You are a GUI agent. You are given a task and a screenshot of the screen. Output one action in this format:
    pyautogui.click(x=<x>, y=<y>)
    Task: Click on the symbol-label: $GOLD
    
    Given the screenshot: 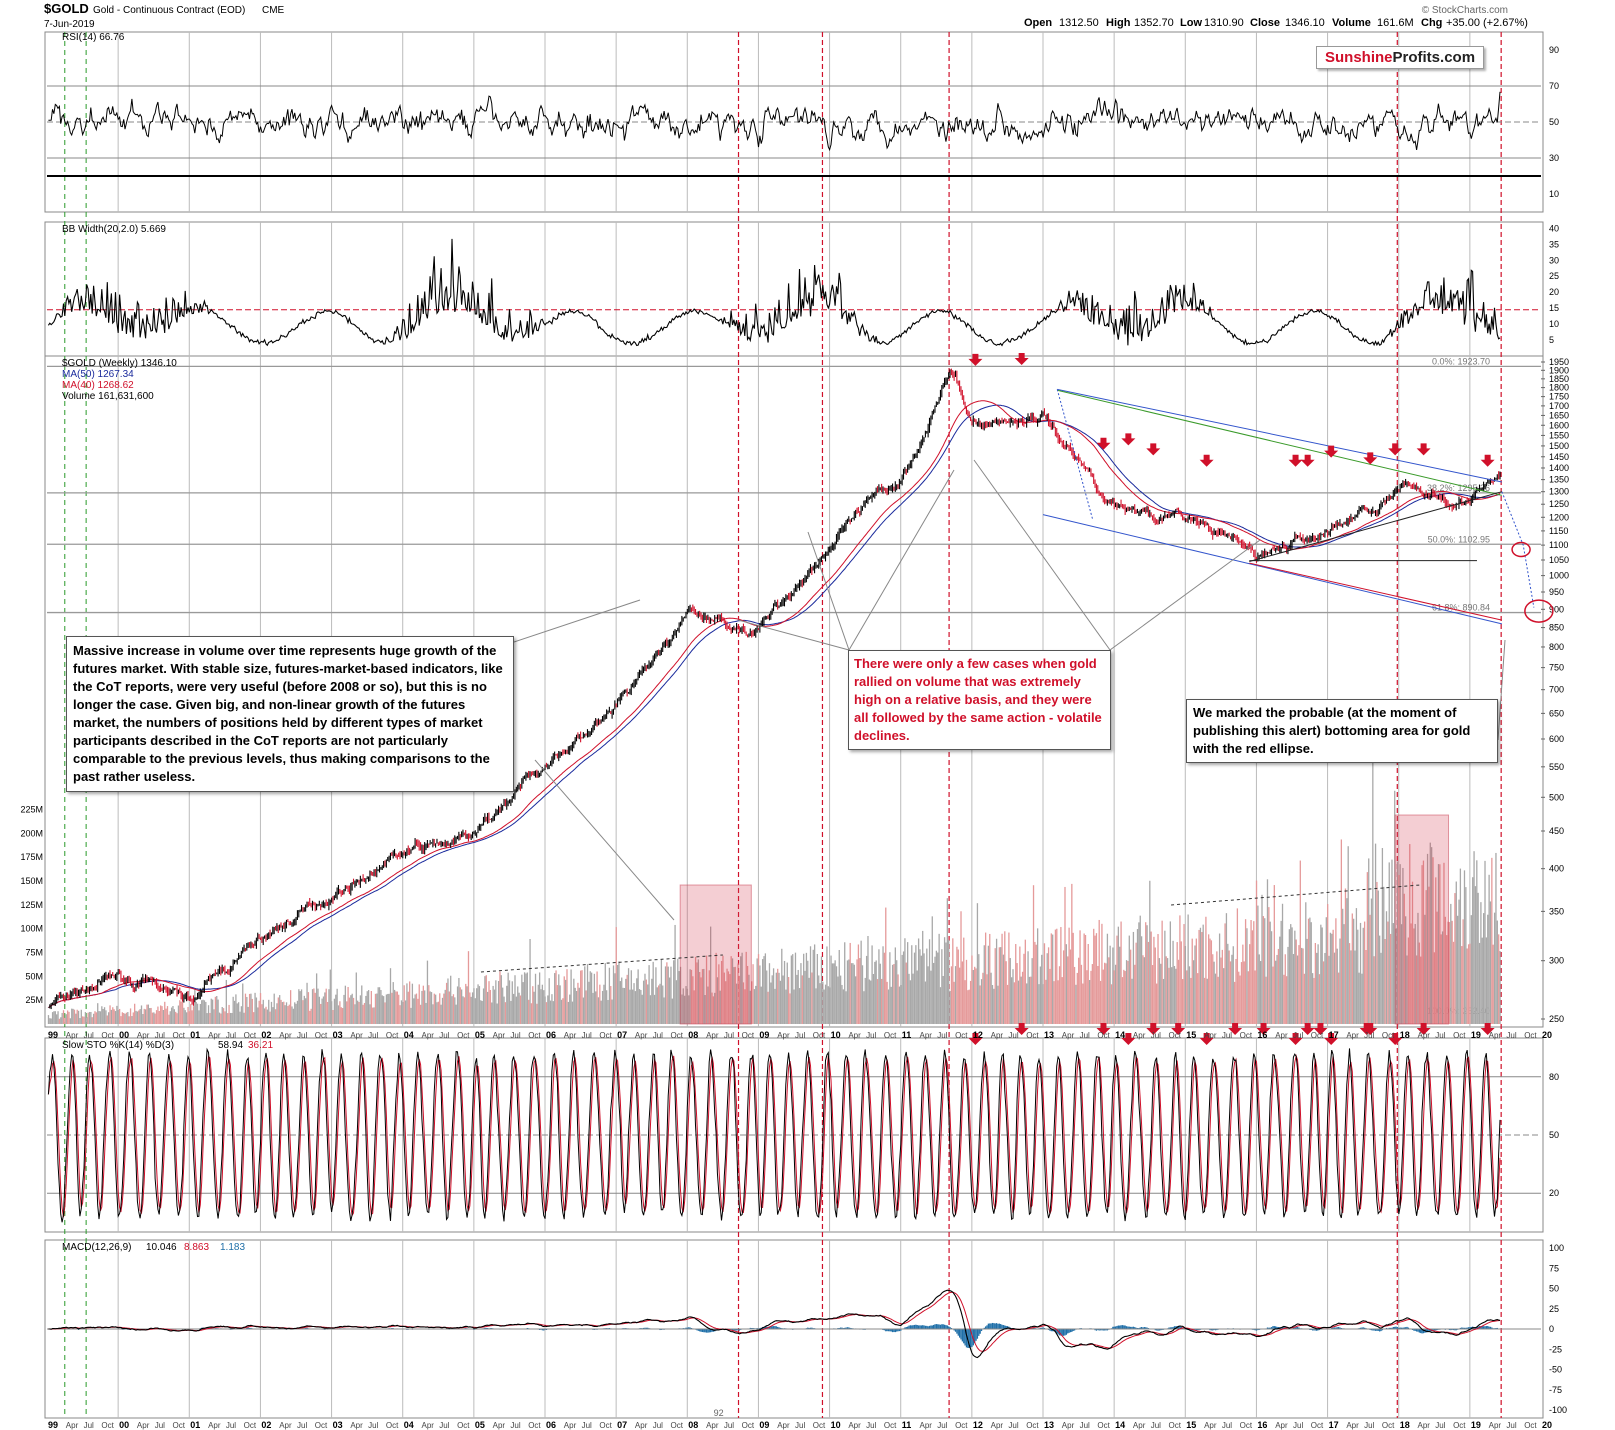 What is the action you would take?
    pyautogui.click(x=66, y=8)
    